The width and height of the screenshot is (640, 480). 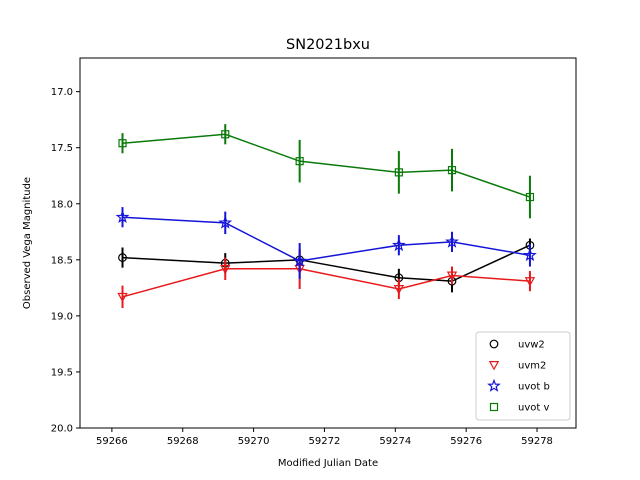 What do you see at coordinates (183, 441) in the screenshot?
I see `x-tick-label: 59268` at bounding box center [183, 441].